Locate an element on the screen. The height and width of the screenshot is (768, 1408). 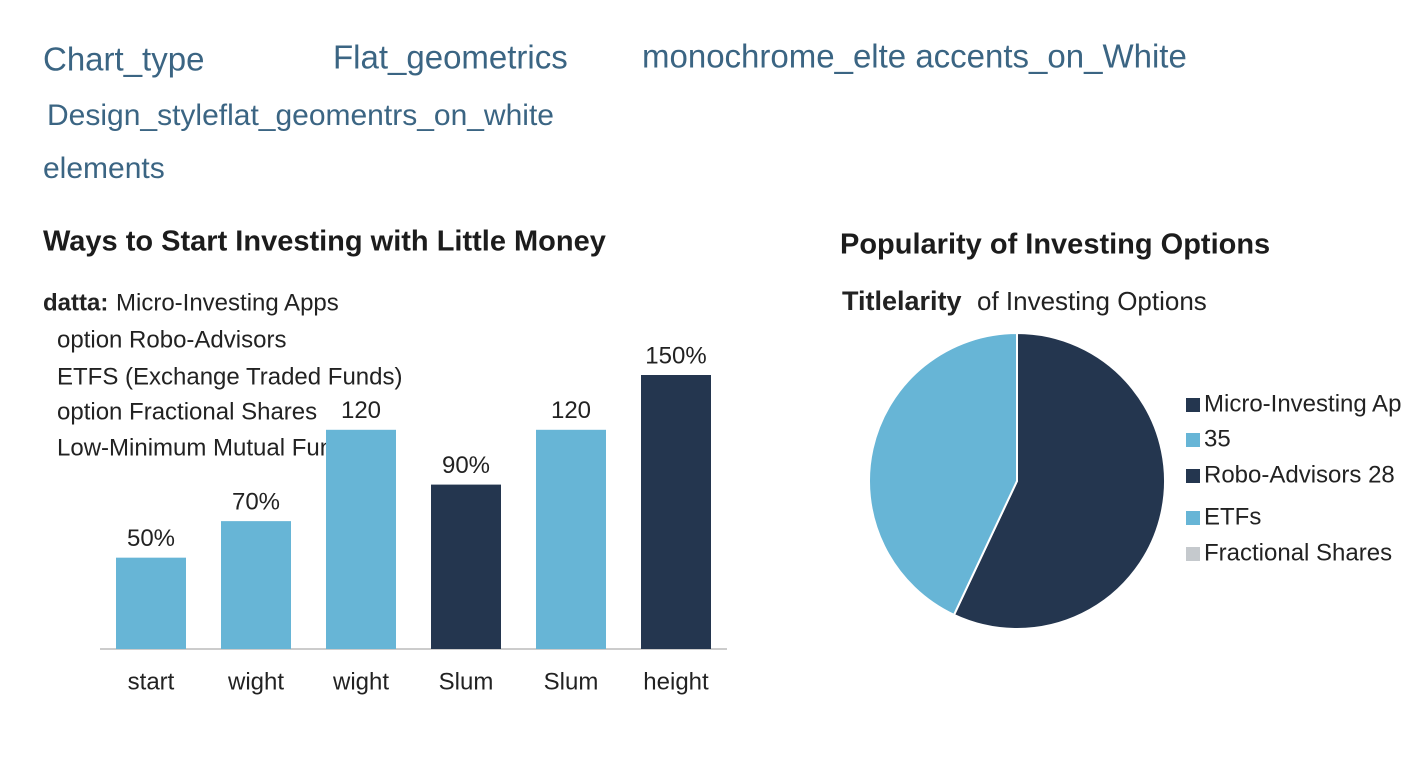
header-text: elements is located at coordinates (104, 168).